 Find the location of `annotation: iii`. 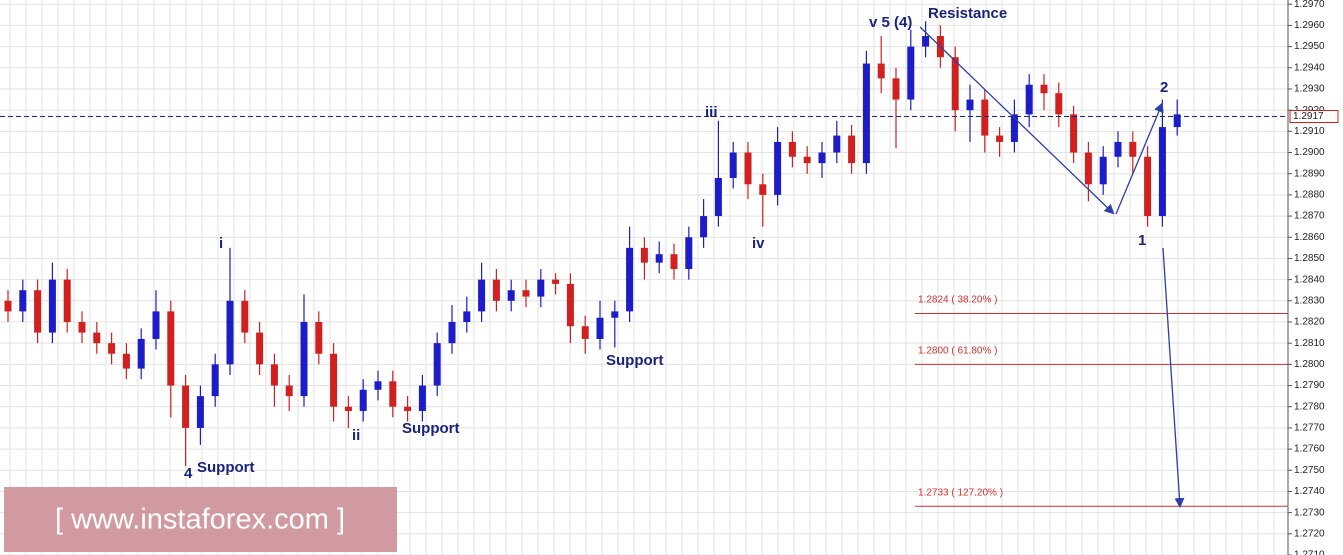

annotation: iii is located at coordinates (711, 112).